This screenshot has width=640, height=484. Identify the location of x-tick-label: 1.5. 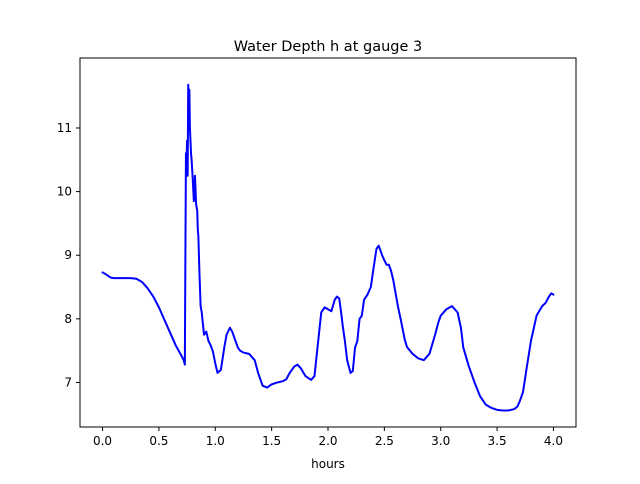
(271, 441).